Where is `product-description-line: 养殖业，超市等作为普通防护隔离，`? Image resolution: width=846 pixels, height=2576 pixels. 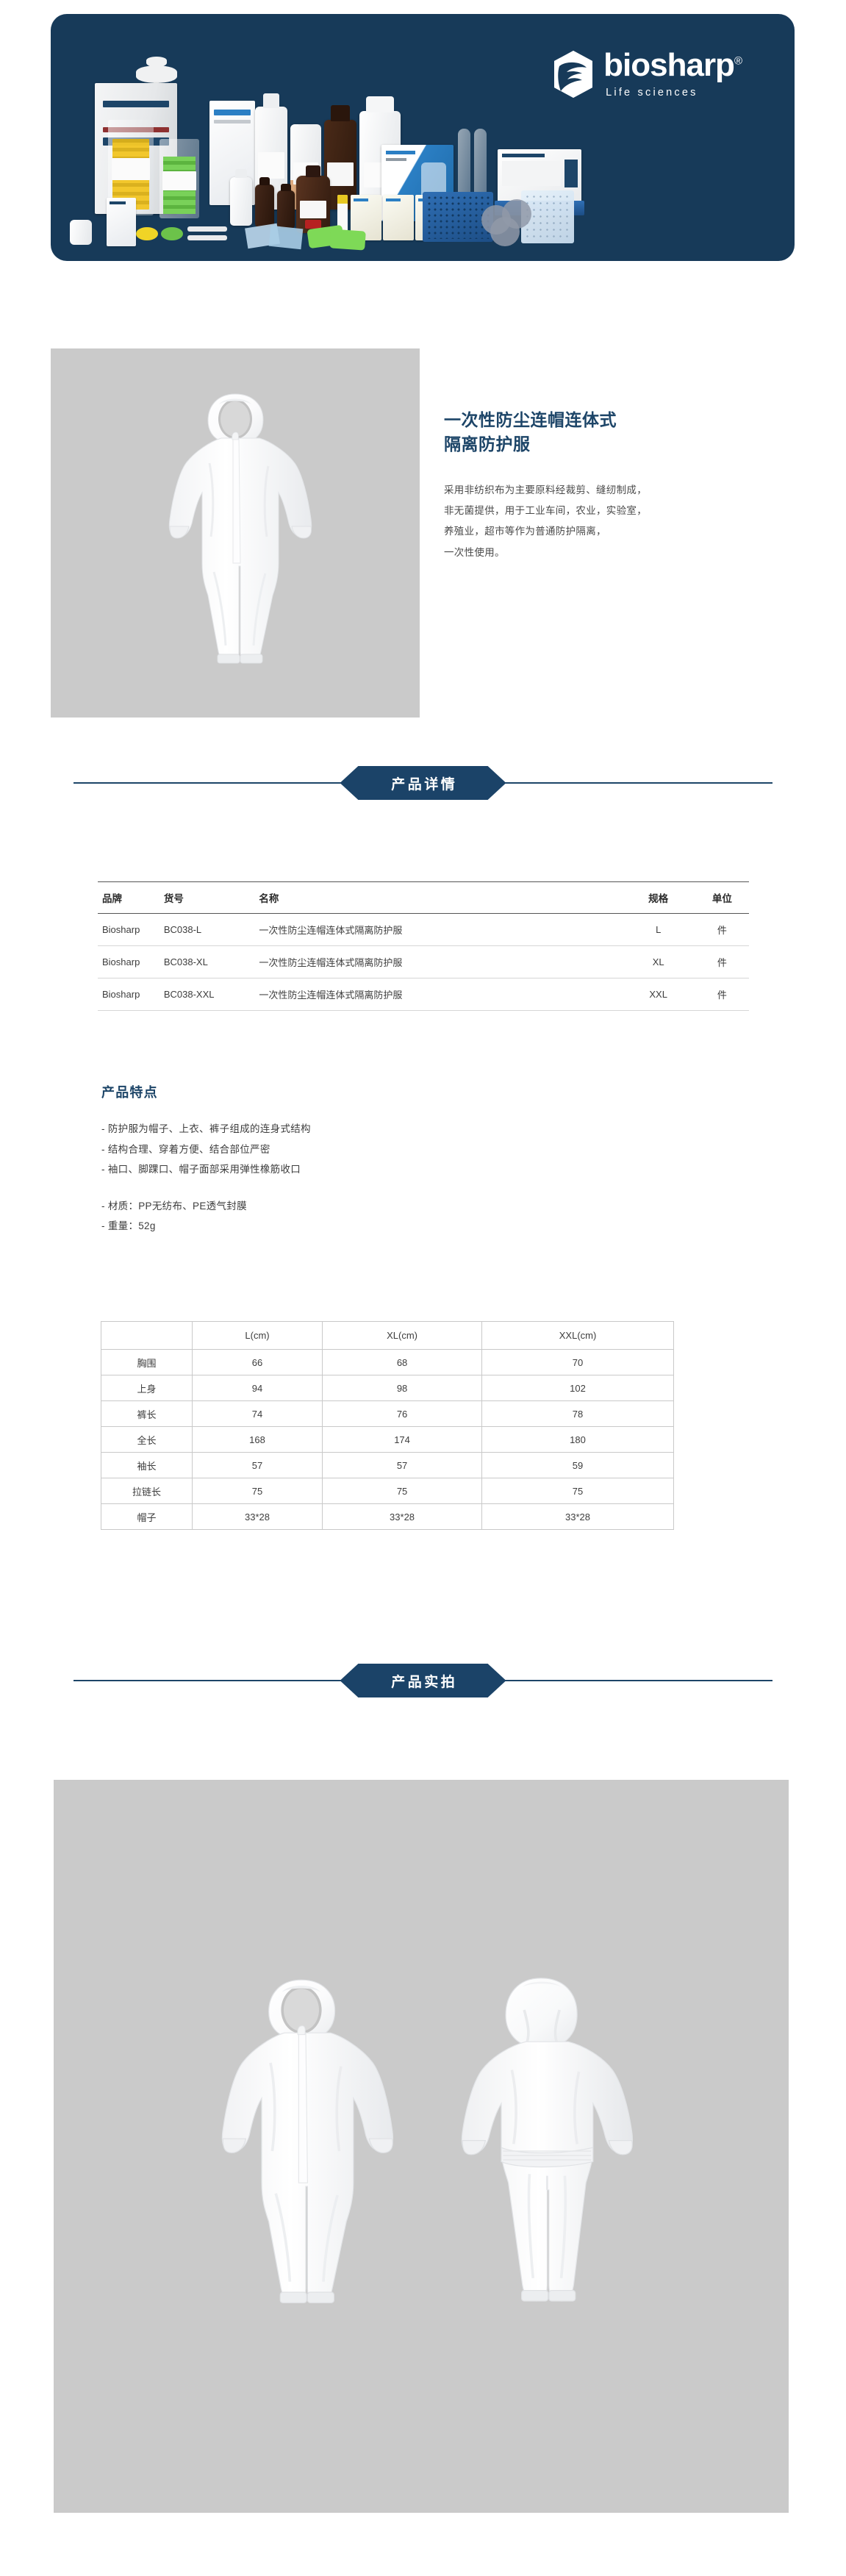
product-description-line: 养殖业，超市等作为普通防护隔离， is located at coordinates (525, 531).